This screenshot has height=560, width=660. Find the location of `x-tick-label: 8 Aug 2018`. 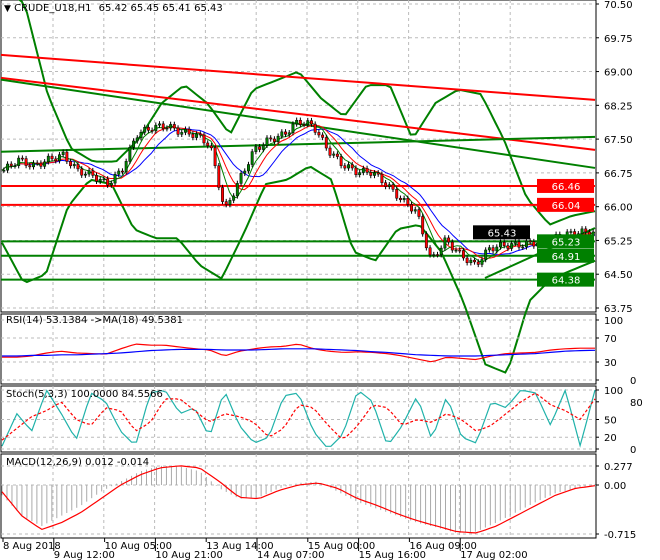

x-tick-label: 8 Aug 2018 is located at coordinates (32, 546).